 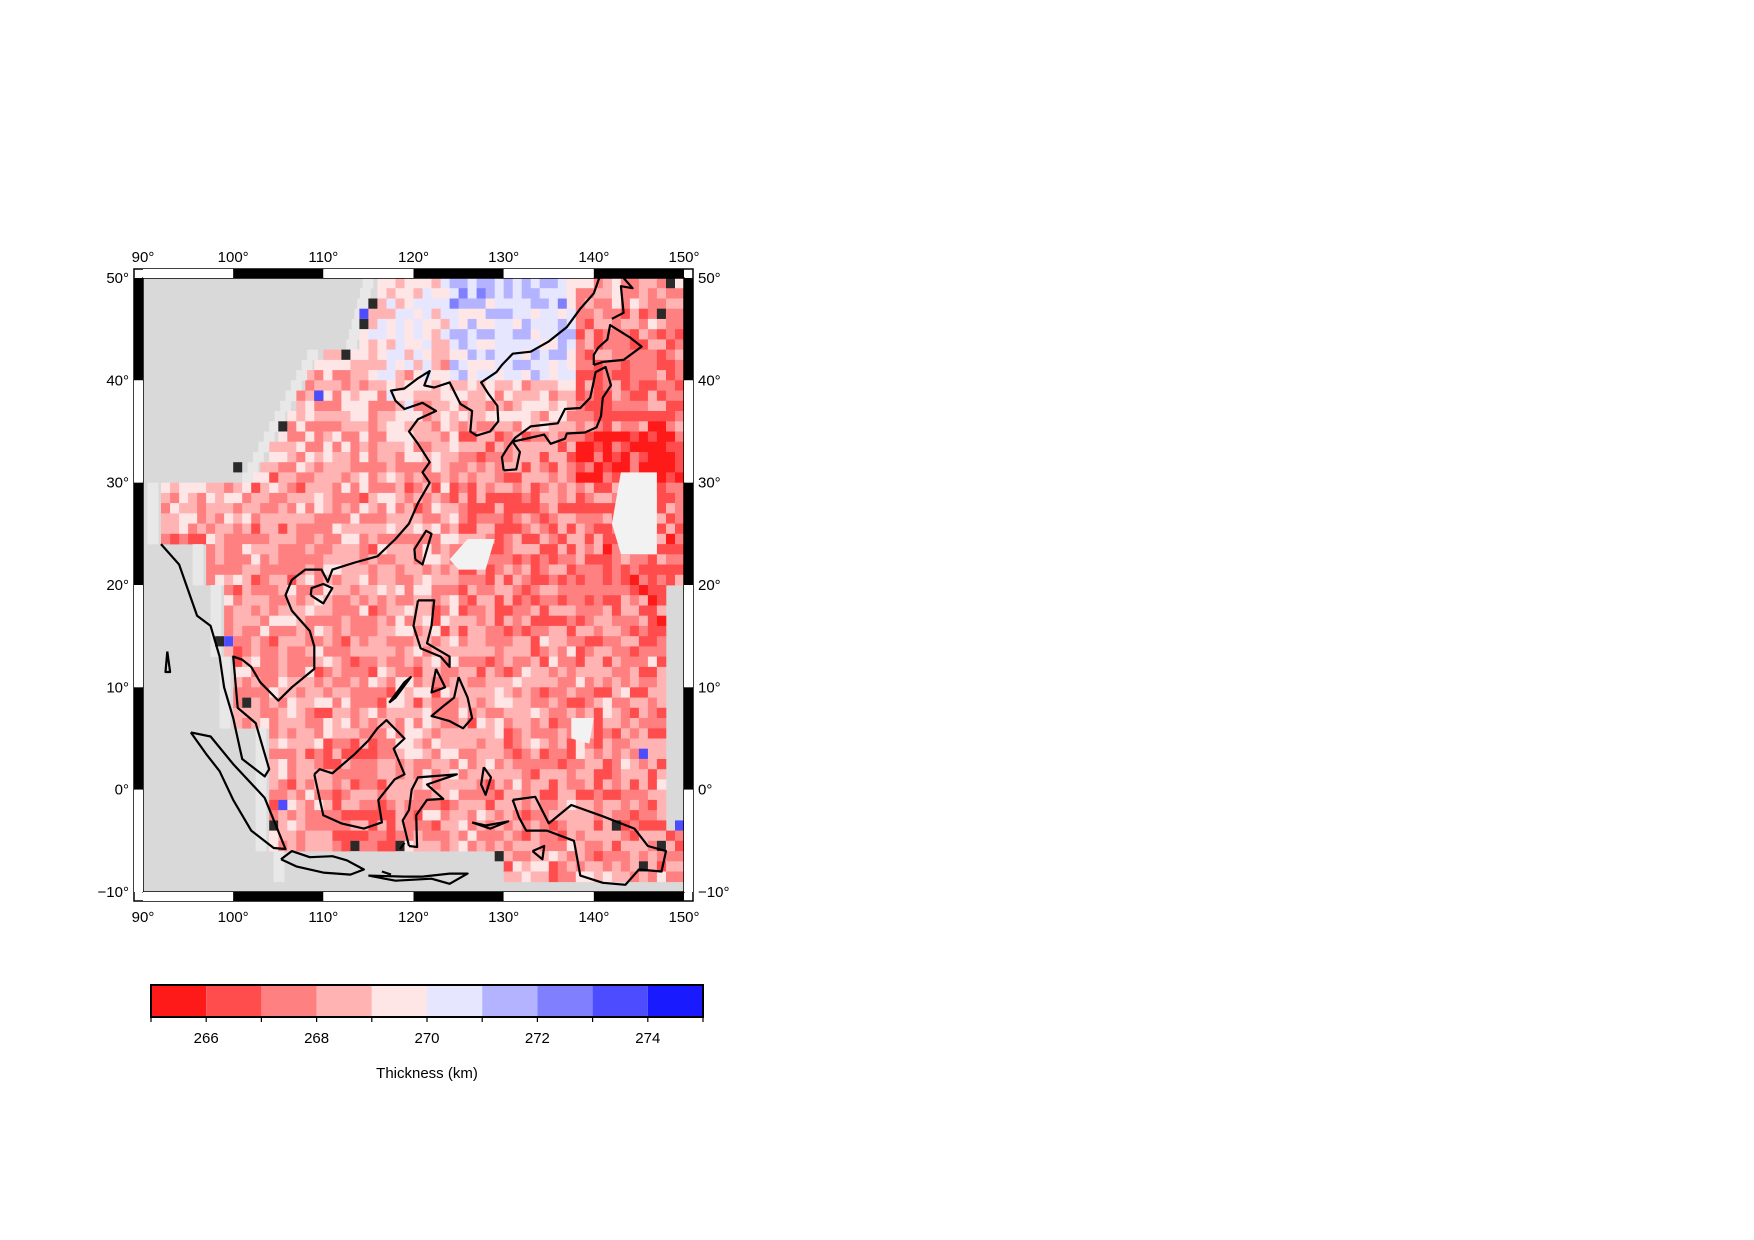 I want to click on lon-tick-label-top: 110°, so click(x=323, y=257).